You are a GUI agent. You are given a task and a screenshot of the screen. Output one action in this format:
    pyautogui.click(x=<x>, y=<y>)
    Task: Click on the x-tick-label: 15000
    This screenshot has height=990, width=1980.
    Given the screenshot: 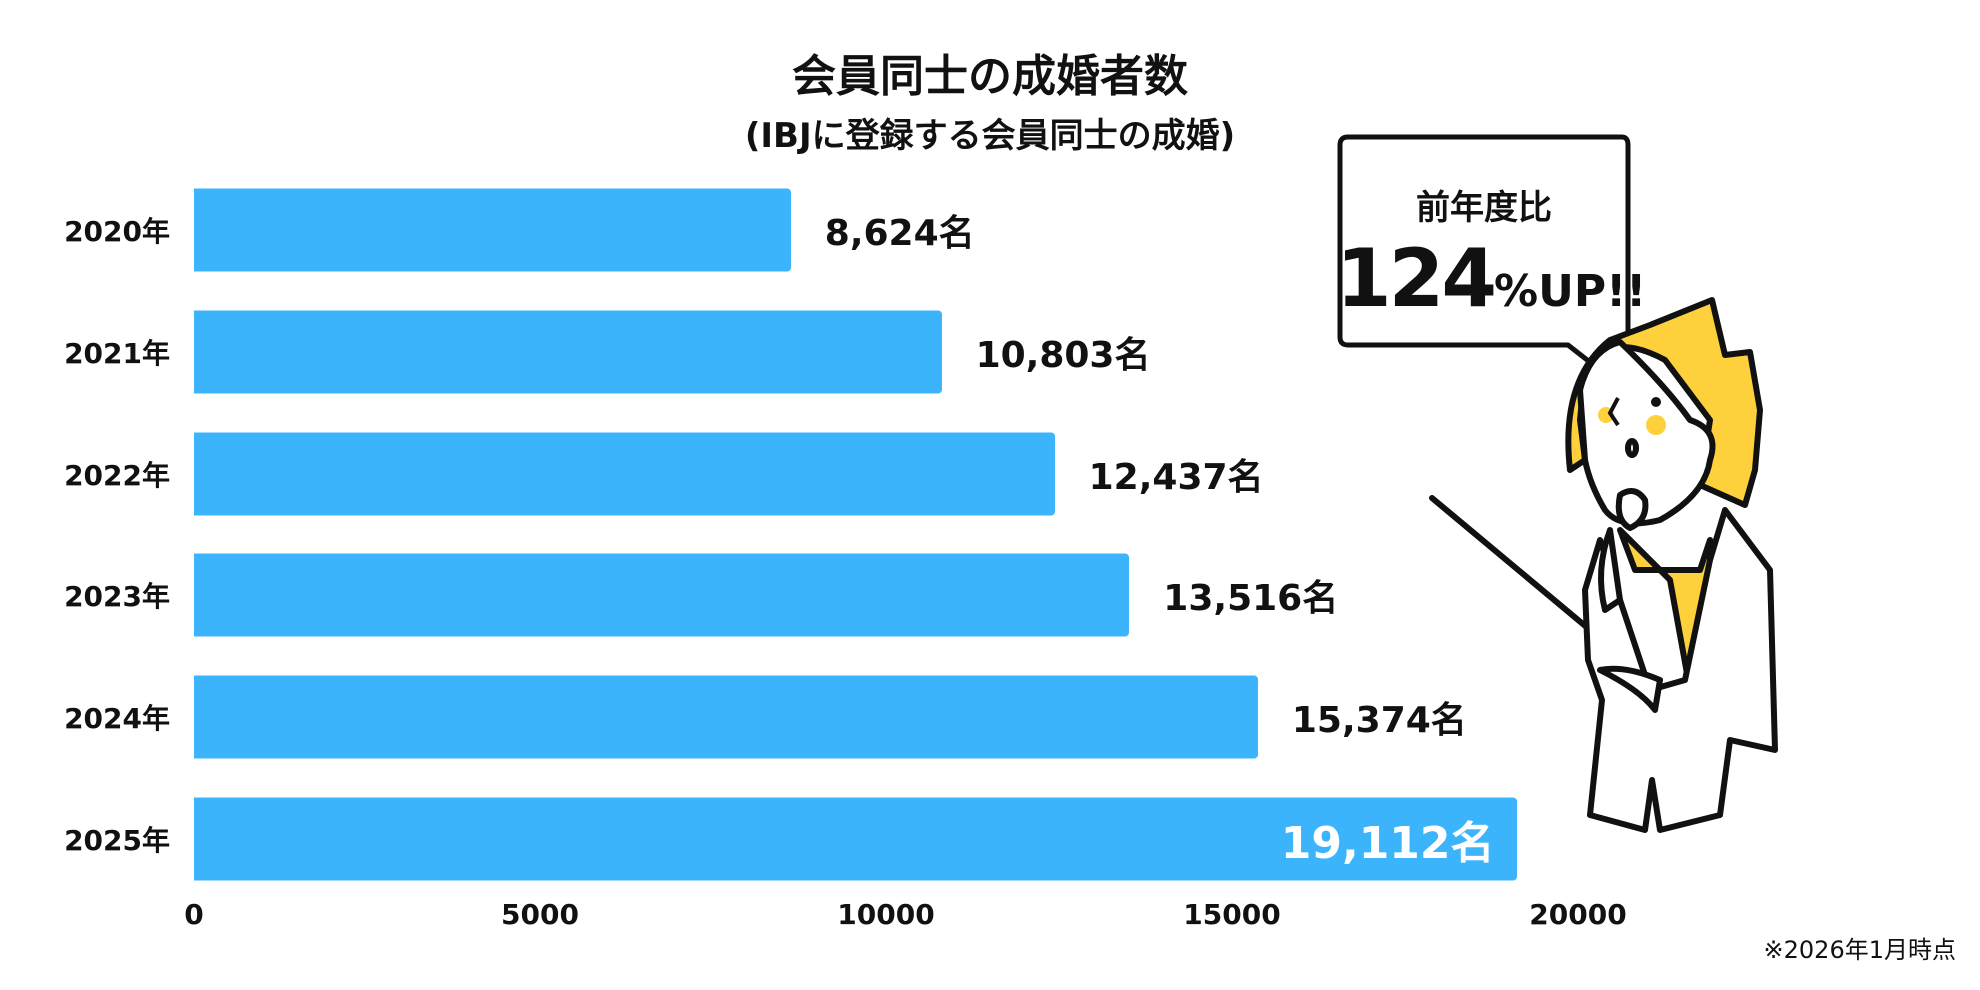 What is the action you would take?
    pyautogui.click(x=1232, y=914)
    